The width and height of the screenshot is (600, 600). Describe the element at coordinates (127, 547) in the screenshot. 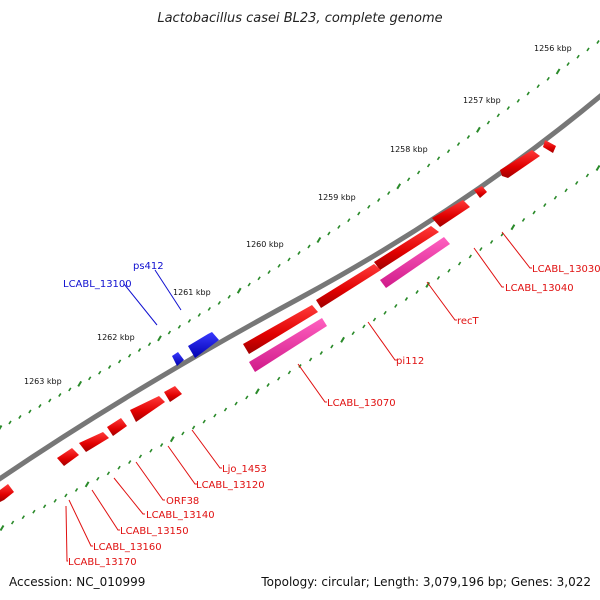

I see `gene-label-lcabl-13160: LCABL_13160` at that location.